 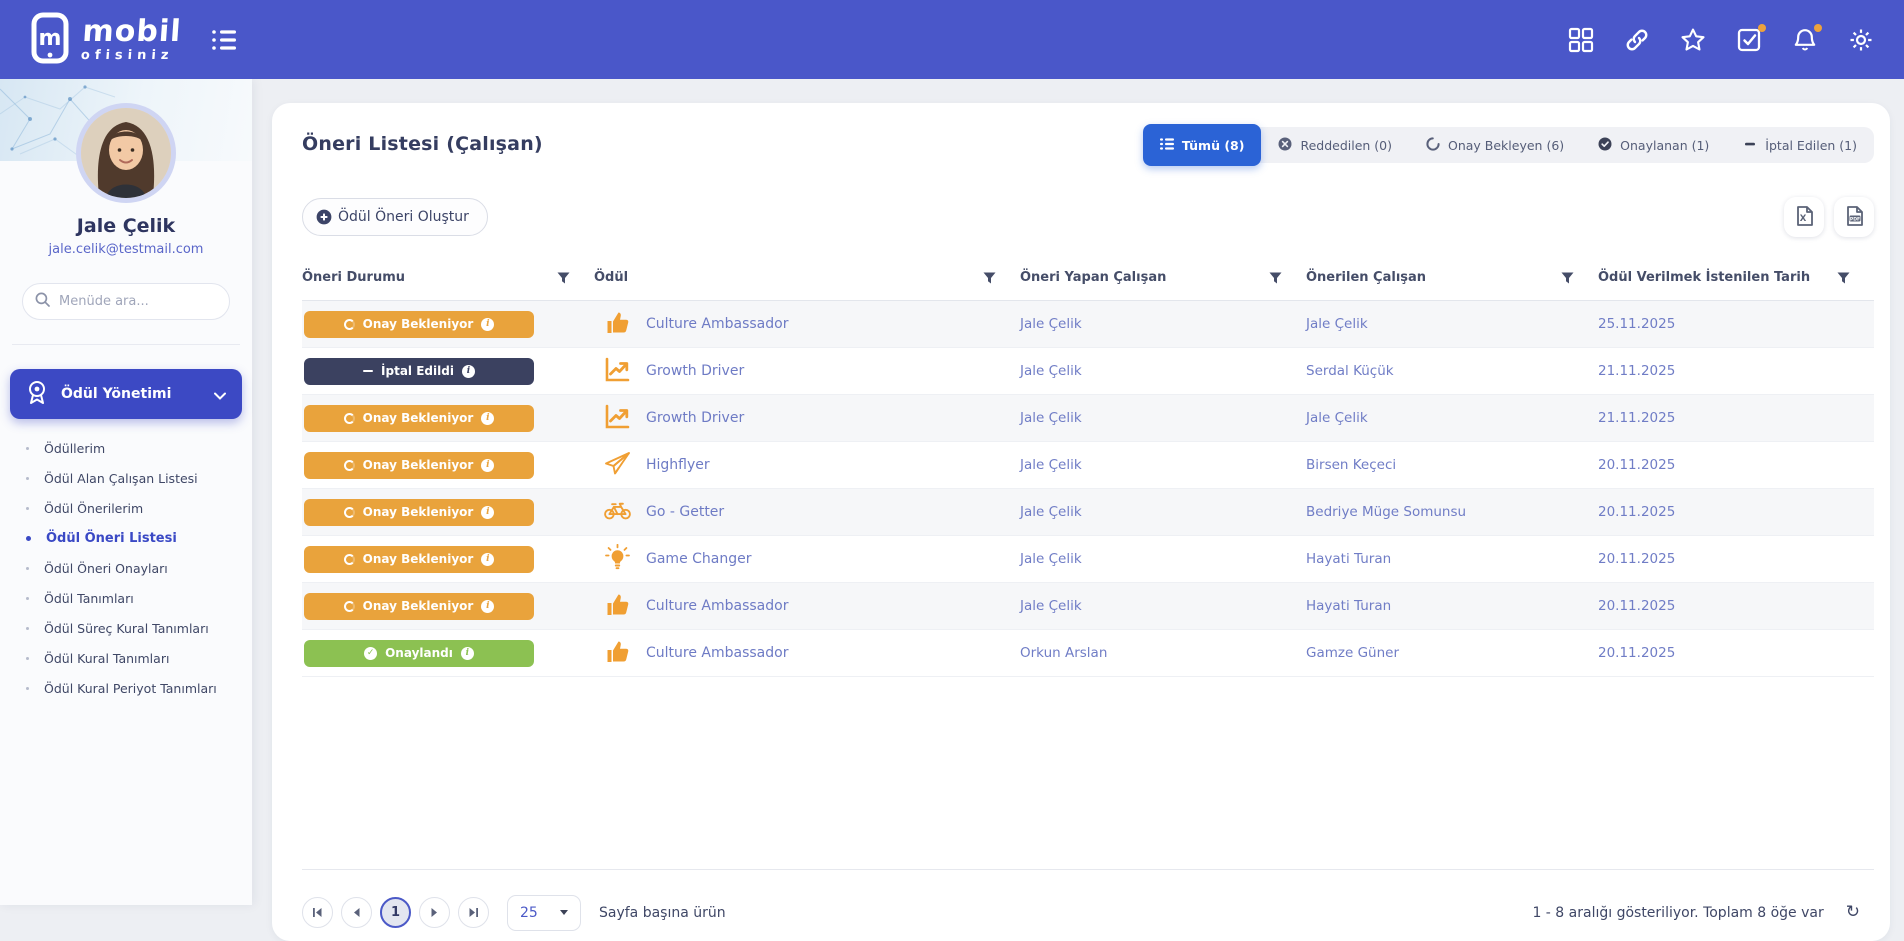 What do you see at coordinates (1346, 145) in the screenshot?
I see `tab-label: Reddedilen (0)` at bounding box center [1346, 145].